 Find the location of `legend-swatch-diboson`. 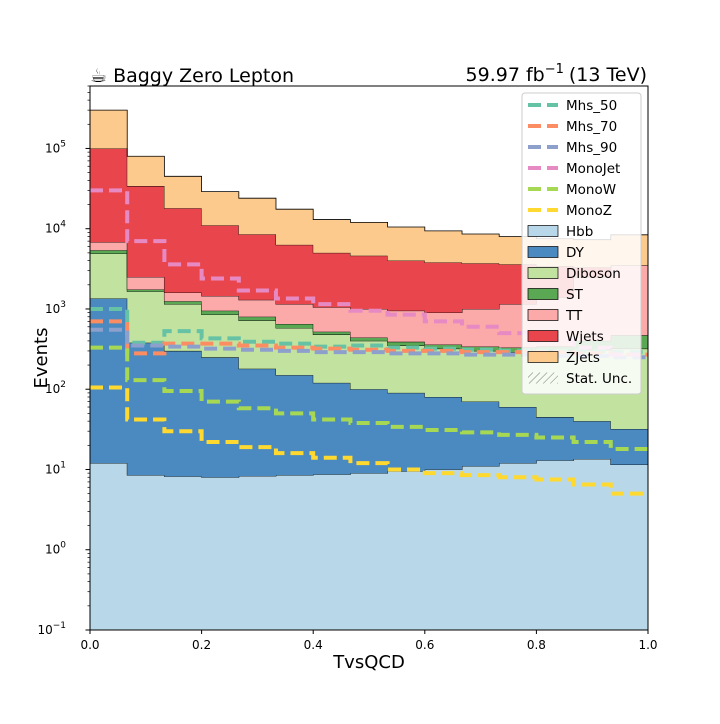

legend-swatch-diboson is located at coordinates (543, 273).